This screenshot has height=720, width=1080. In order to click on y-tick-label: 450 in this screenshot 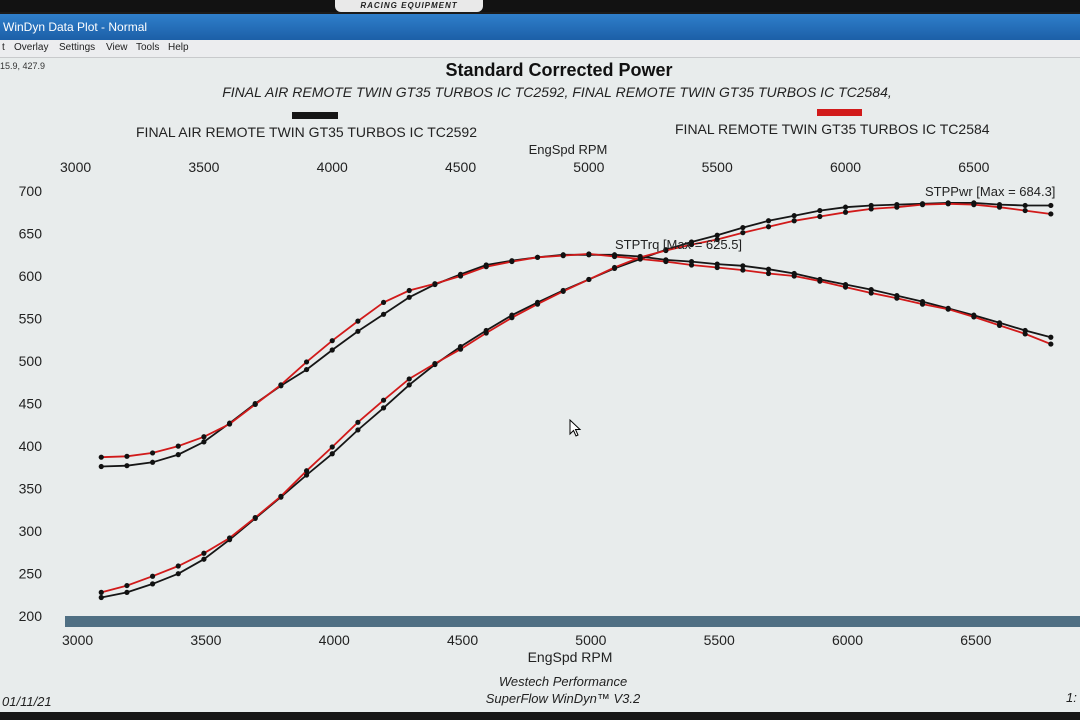, I will do `click(31, 404)`.